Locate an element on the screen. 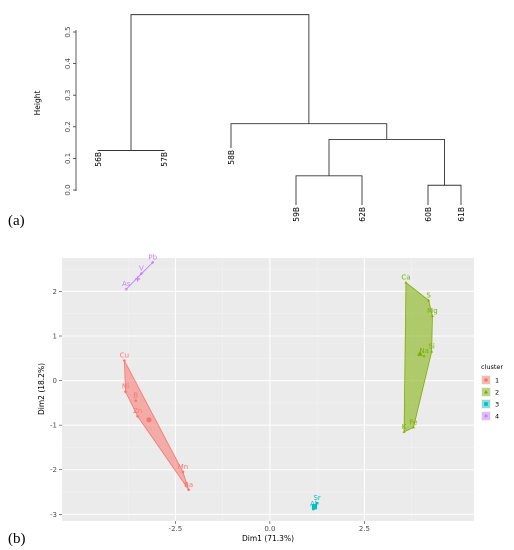  legend-label: 4 is located at coordinates (497, 417).